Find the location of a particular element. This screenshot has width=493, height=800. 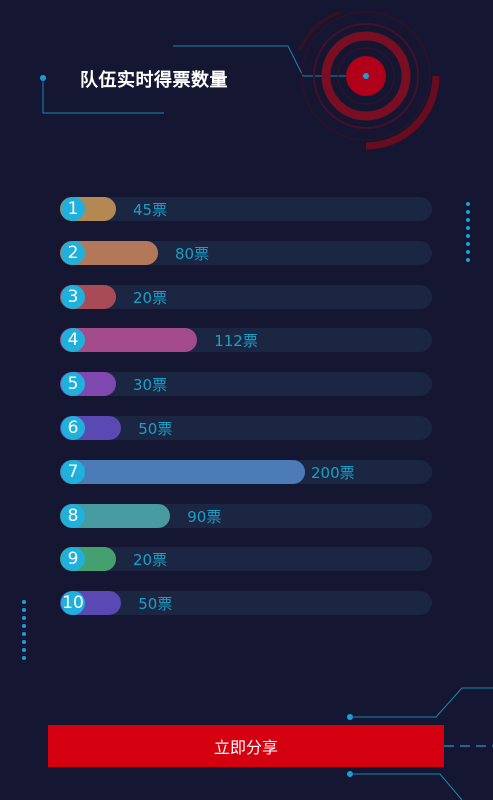

page-title: 队伍实时得票数量 is located at coordinates (154, 80).